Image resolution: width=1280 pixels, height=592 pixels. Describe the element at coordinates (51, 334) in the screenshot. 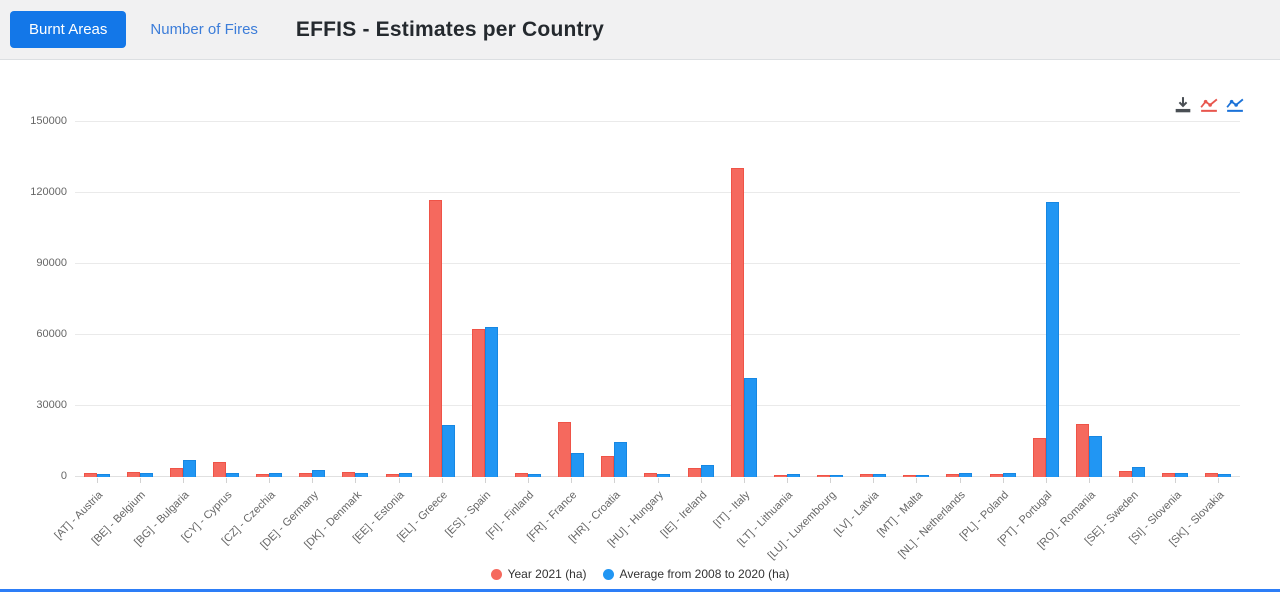

I see `y-tick-label: 60000` at that location.